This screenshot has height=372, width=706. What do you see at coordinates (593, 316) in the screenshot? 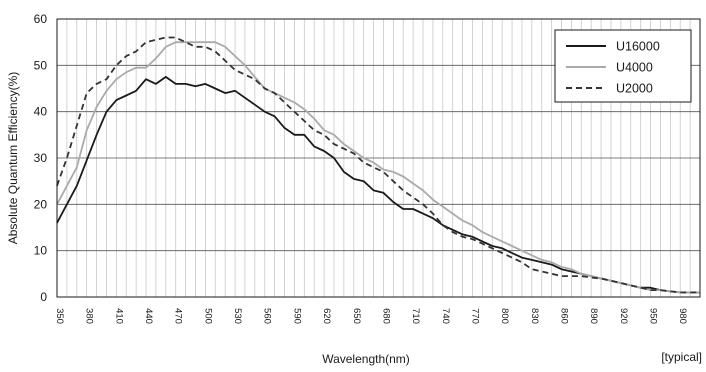
I see `x-tick-label: 890` at bounding box center [593, 316].